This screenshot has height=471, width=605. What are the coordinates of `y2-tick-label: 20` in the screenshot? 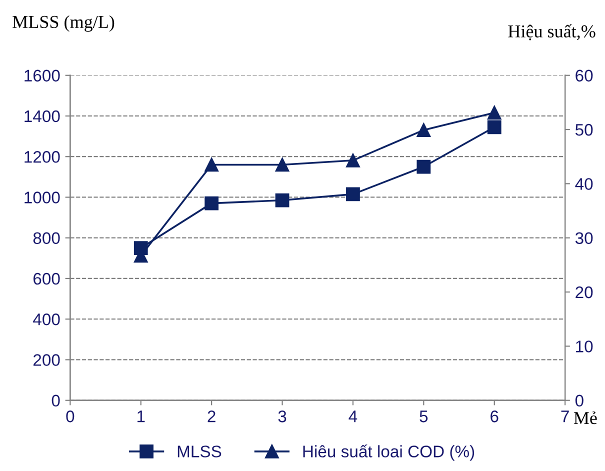 It's located at (584, 292).